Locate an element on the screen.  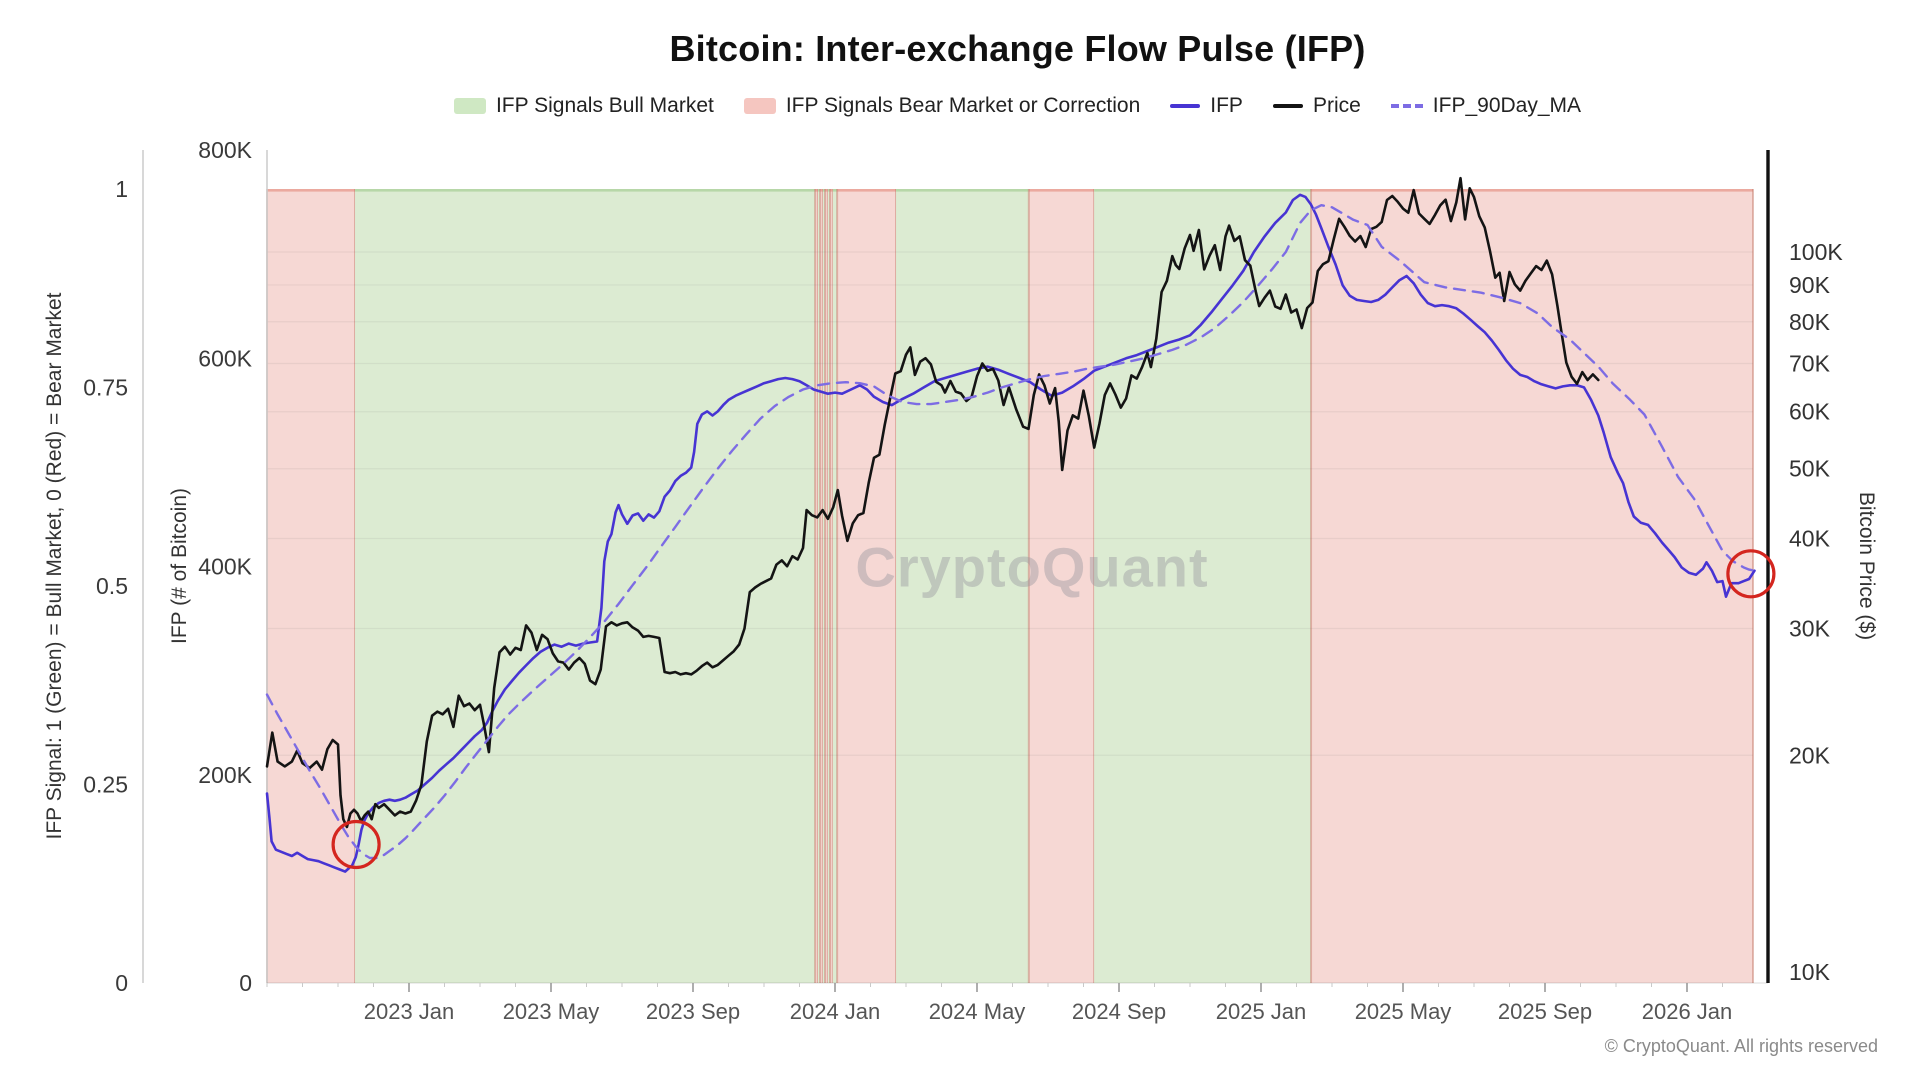
legend-label: IFP_90Day_MA is located at coordinates (1507, 105).